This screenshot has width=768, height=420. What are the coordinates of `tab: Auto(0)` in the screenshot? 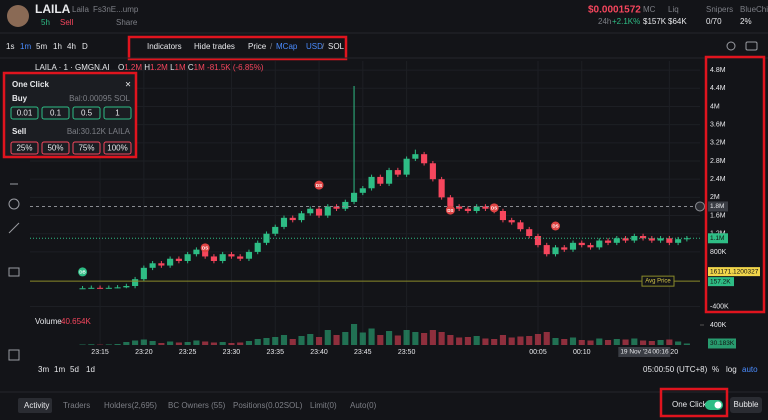 It's located at (363, 405).